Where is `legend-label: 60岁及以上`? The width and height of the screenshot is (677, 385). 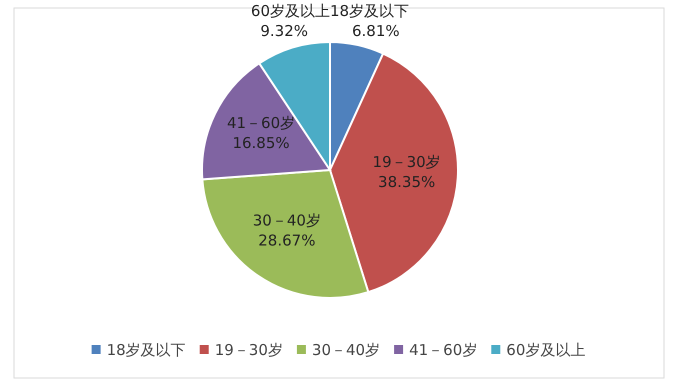 legend-label: 60岁及以上 is located at coordinates (546, 350).